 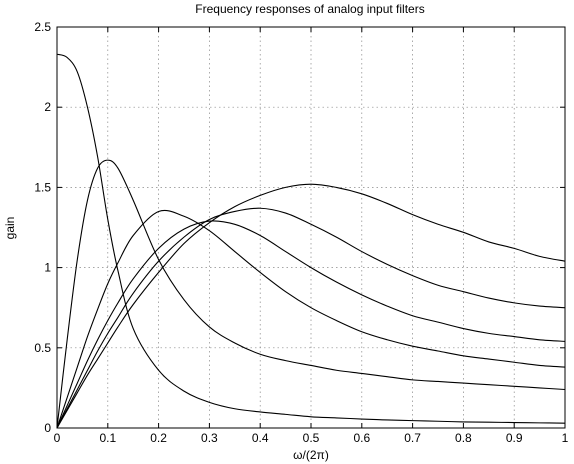 What do you see at coordinates (565, 438) in the screenshot?
I see `x-tick-label: 1` at bounding box center [565, 438].